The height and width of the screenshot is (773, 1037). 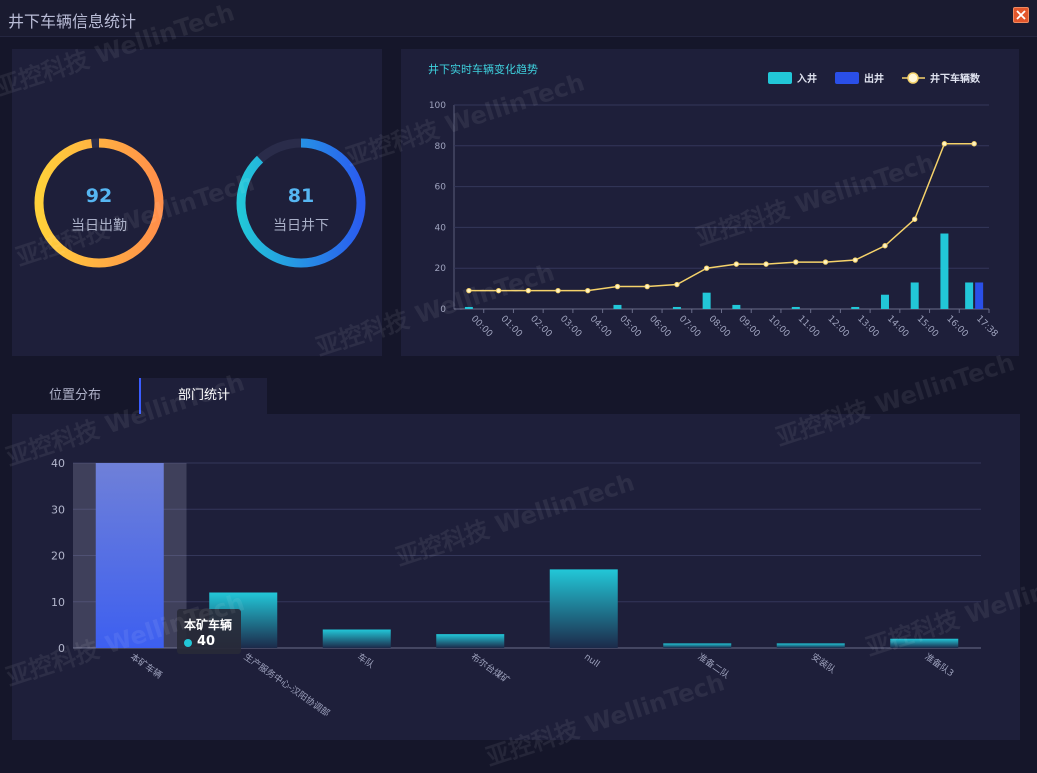 I want to click on legend-swatch-out, so click(x=847, y=78).